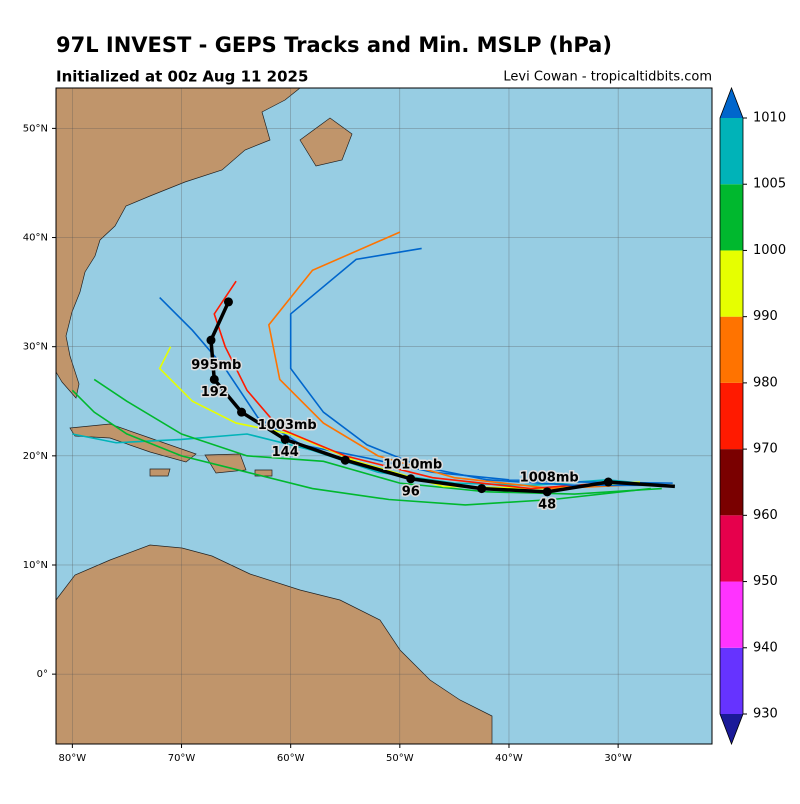 The height and width of the screenshot is (804, 800). What do you see at coordinates (765, 449) in the screenshot?
I see `colorbar-label: 970` at bounding box center [765, 449].